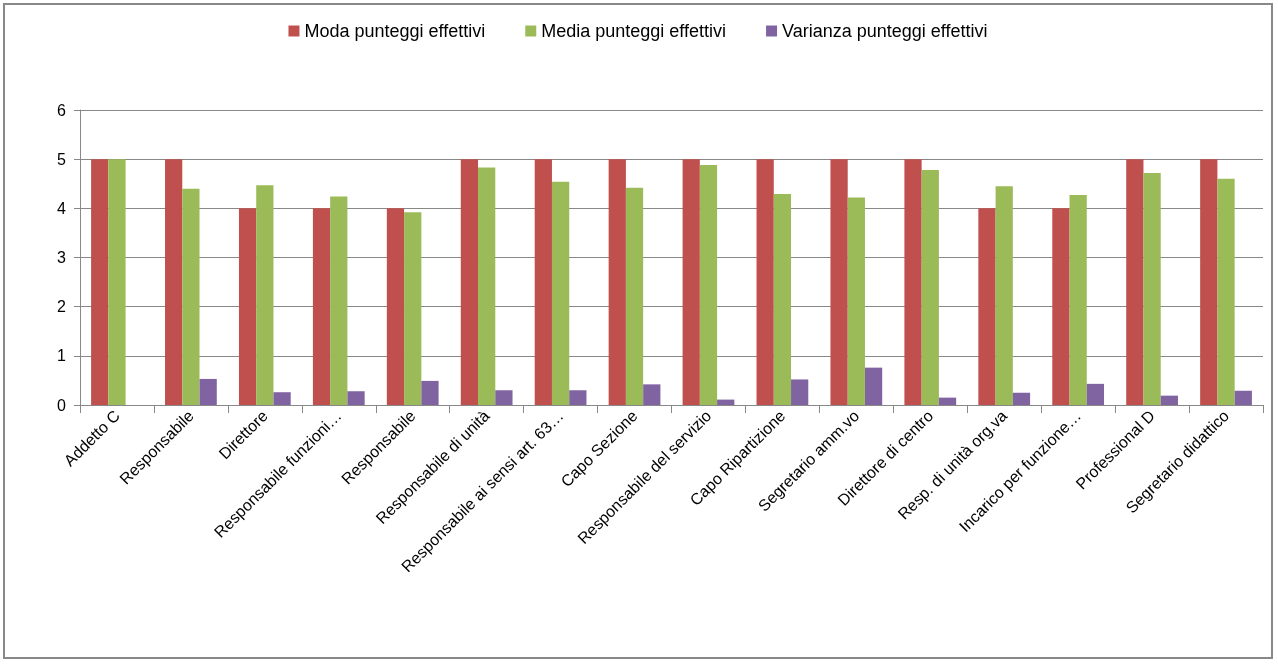 The width and height of the screenshot is (1278, 664). What do you see at coordinates (634, 31) in the screenshot?
I see `legend-label: Media punteggi effettivi` at bounding box center [634, 31].